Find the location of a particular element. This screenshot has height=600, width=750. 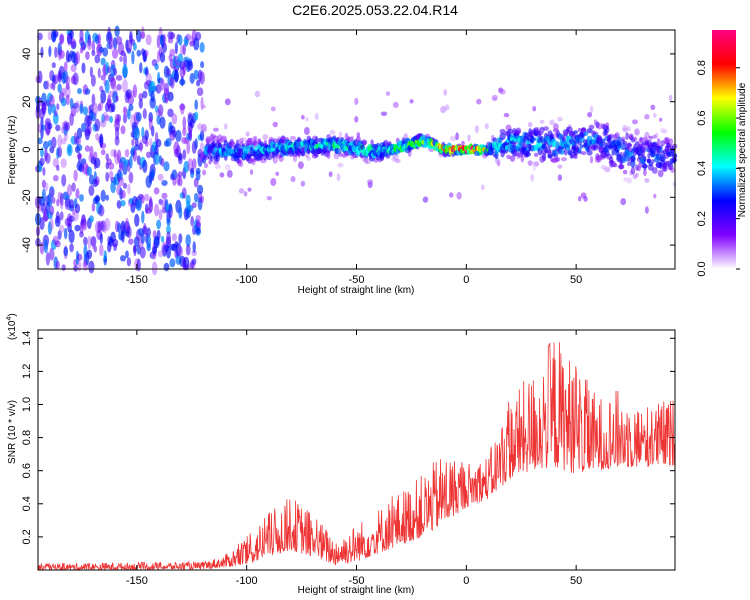

colorbar-ticks: 0.0 0.2 0.4 0.6 0.8 is located at coordinates (718, 168).